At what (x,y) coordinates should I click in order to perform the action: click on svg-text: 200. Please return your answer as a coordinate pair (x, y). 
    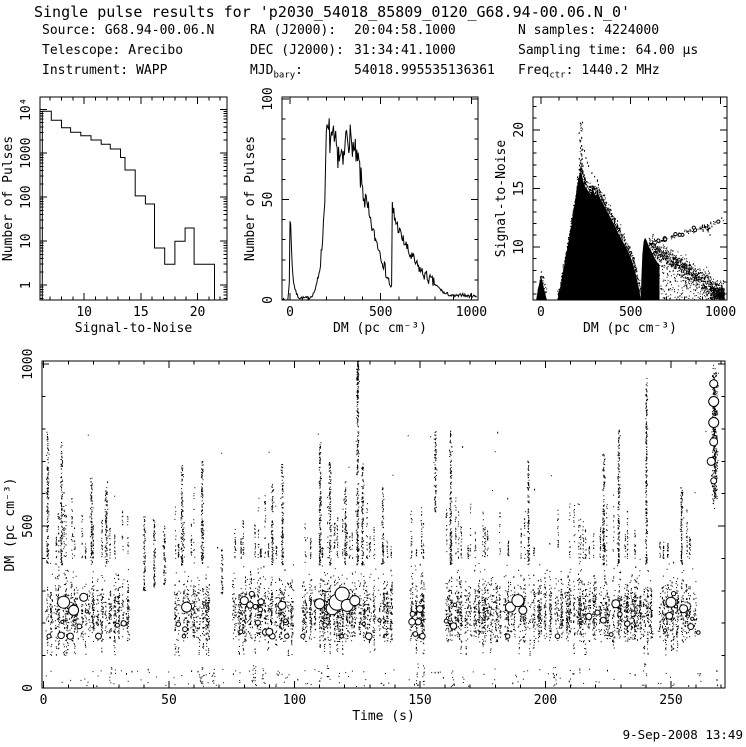
    Looking at the image, I should click on (545, 700).